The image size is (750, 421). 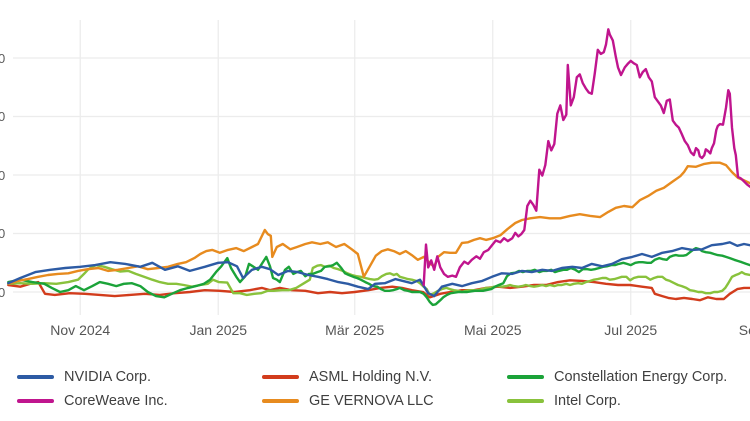 What do you see at coordinates (218, 330) in the screenshot?
I see `x-tick-label: Jan 2025` at bounding box center [218, 330].